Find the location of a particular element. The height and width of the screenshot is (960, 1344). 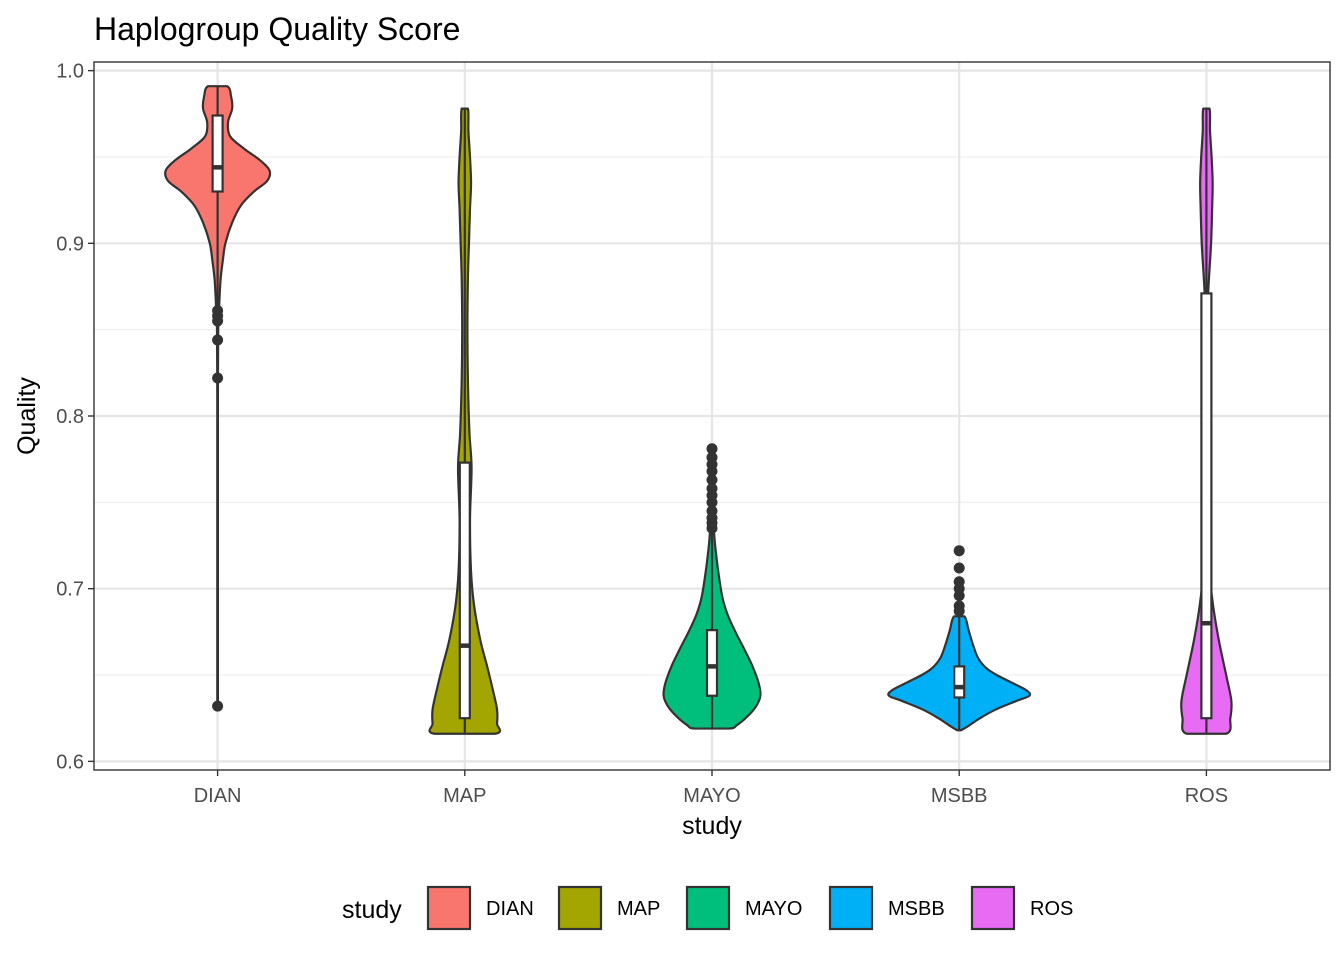

x-tick-label: ROS is located at coordinates (1206, 796).